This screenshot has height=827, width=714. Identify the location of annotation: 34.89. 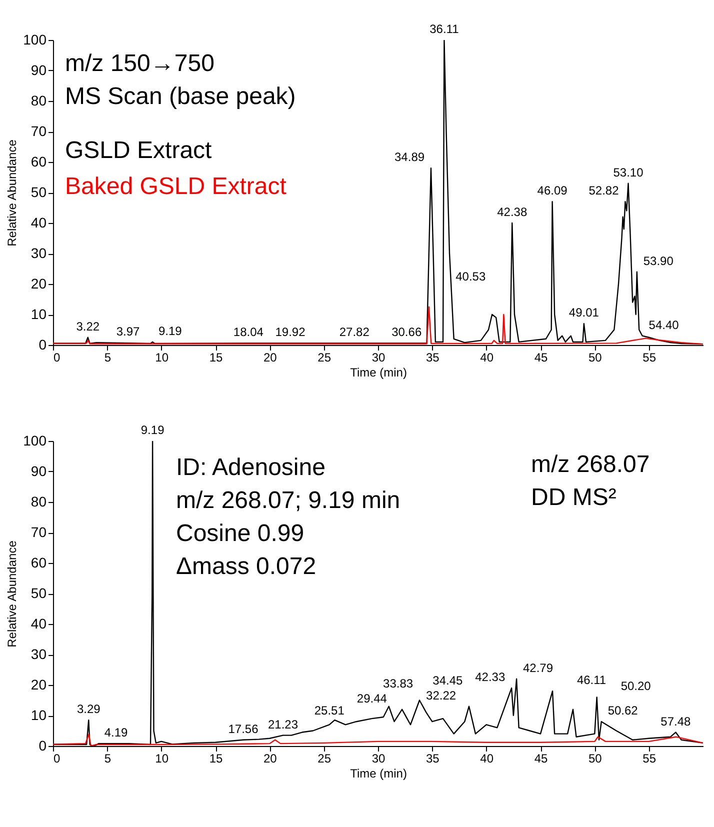
(409, 157).